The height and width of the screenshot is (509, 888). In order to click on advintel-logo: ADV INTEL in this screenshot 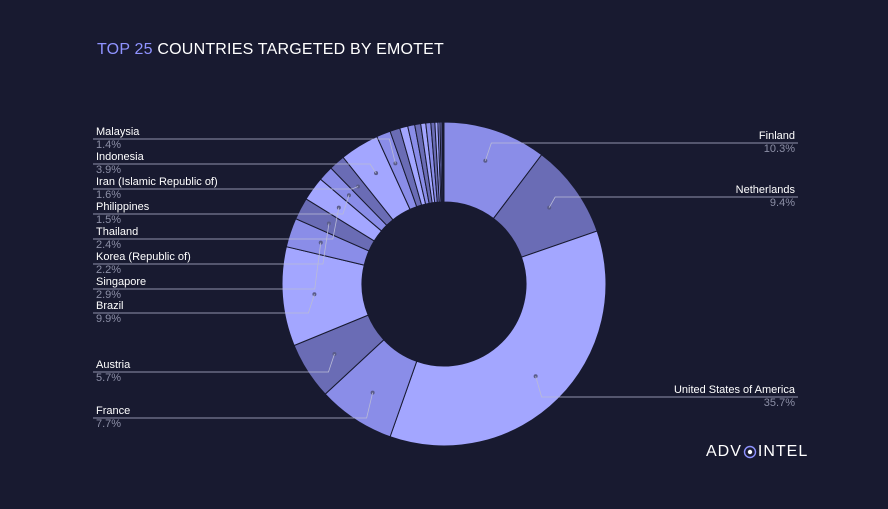, I will do `click(757, 452)`.